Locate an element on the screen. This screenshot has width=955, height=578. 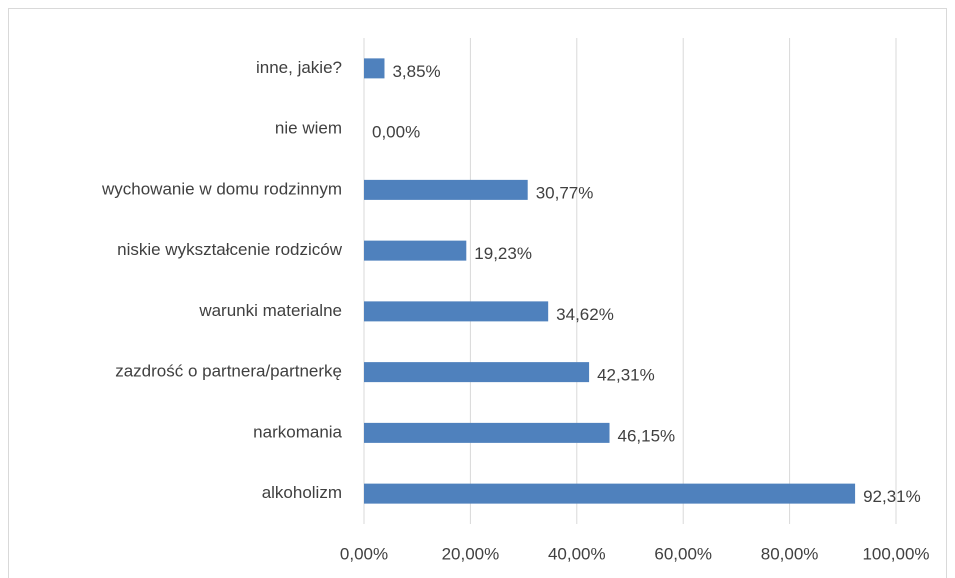
x-tick-label: 100,00% is located at coordinates (895, 553).